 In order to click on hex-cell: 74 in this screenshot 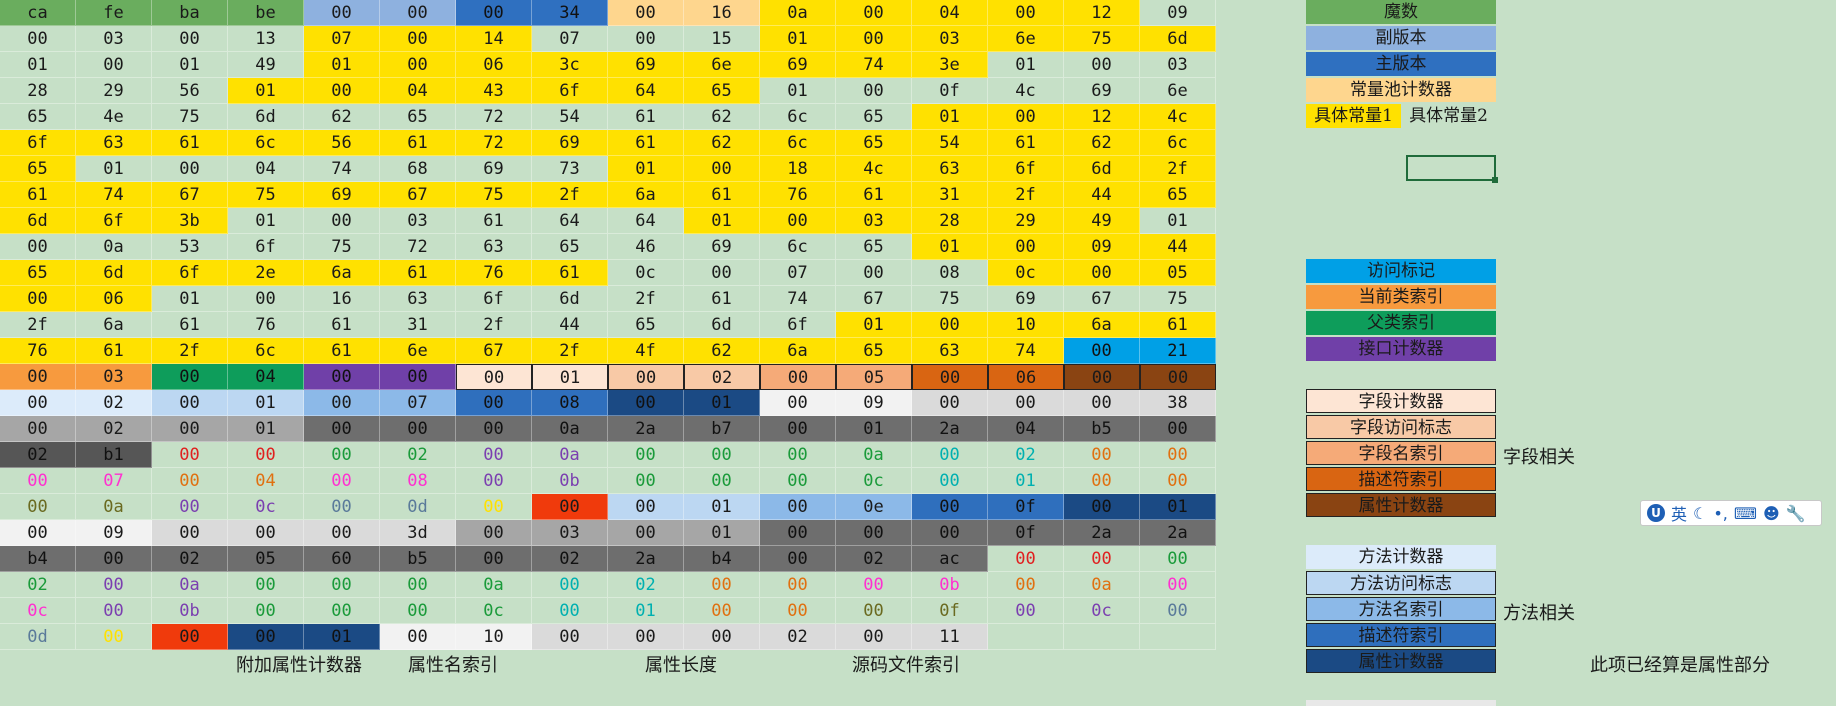, I will do `click(342, 169)`.